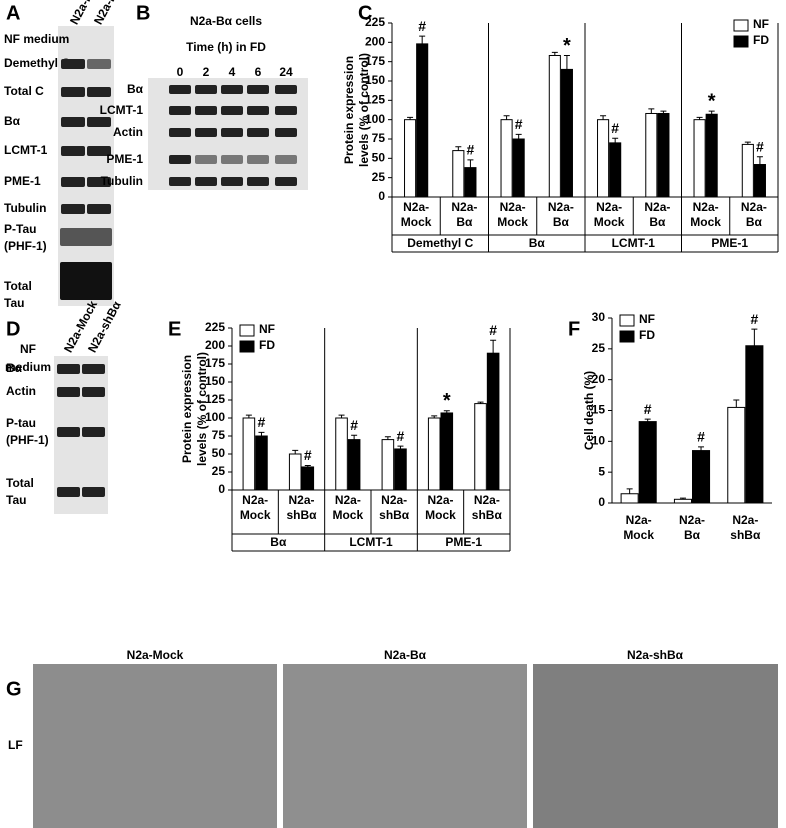 The height and width of the screenshot is (828, 786). Describe the element at coordinates (741, 25) in the screenshot. I see `legend-swatch` at that location.